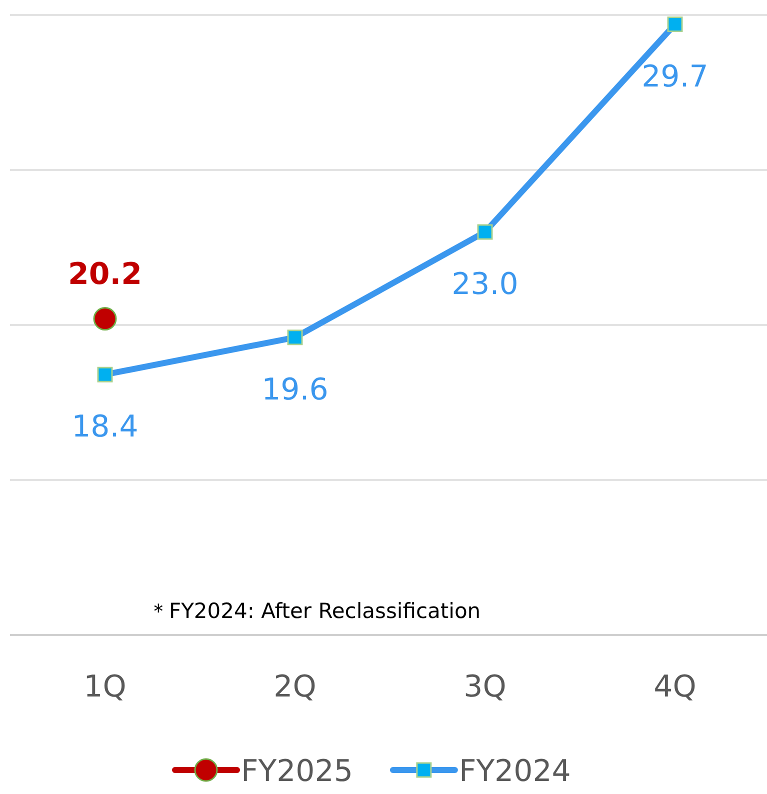  What do you see at coordinates (105, 319) in the screenshot?
I see `point` at bounding box center [105, 319].